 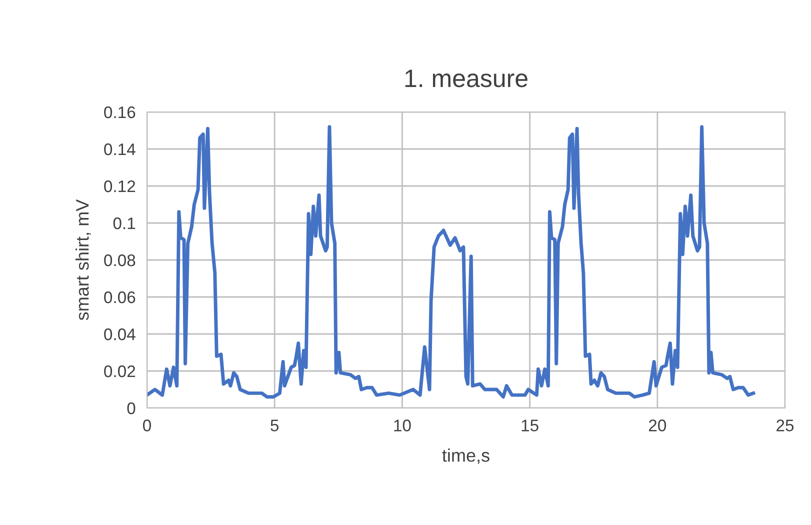 I want to click on x-axis-title: time,s, so click(x=466, y=456).